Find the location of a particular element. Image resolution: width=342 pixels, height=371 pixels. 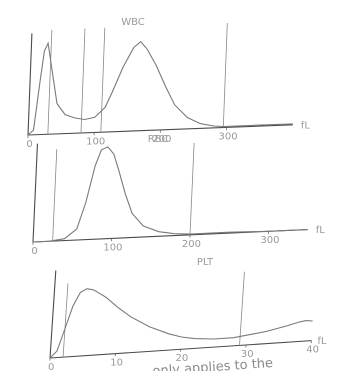

plt-tick-label: 10 is located at coordinates (116, 363).